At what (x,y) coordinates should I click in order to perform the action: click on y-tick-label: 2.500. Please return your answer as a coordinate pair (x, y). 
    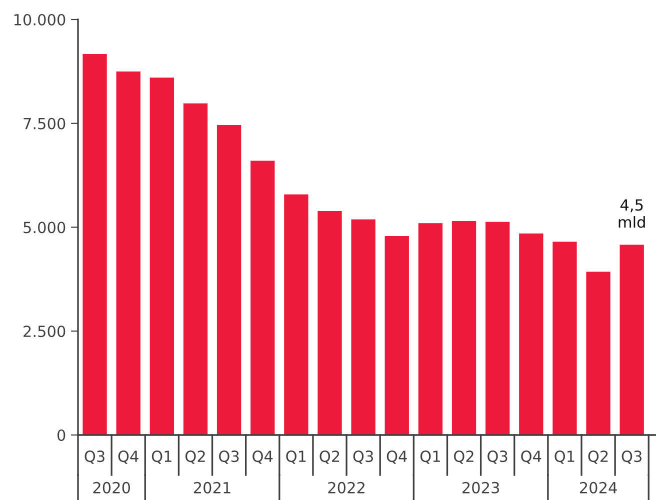
    Looking at the image, I should click on (45, 332).